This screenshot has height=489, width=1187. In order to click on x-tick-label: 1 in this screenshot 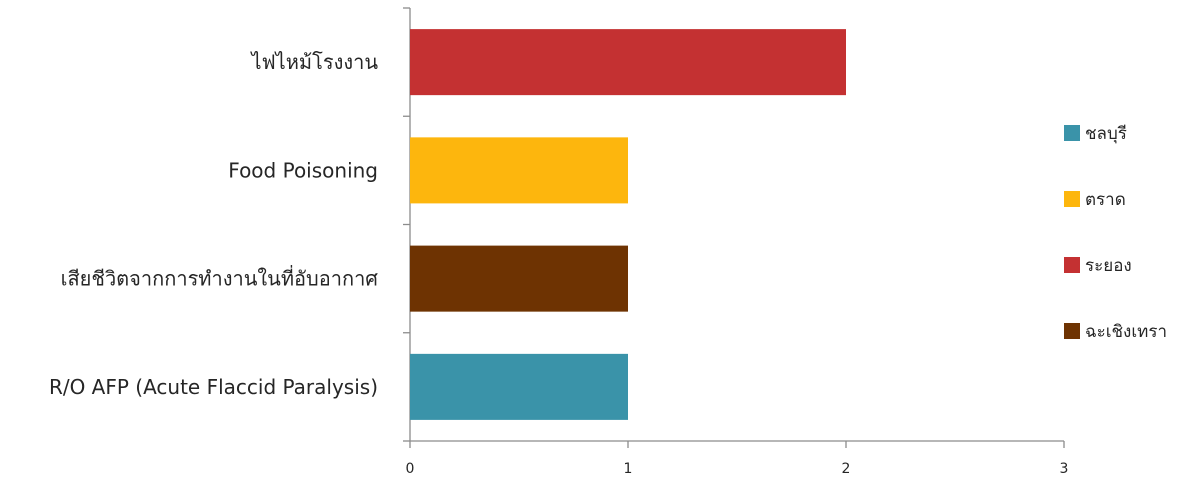, I will do `click(628, 469)`.